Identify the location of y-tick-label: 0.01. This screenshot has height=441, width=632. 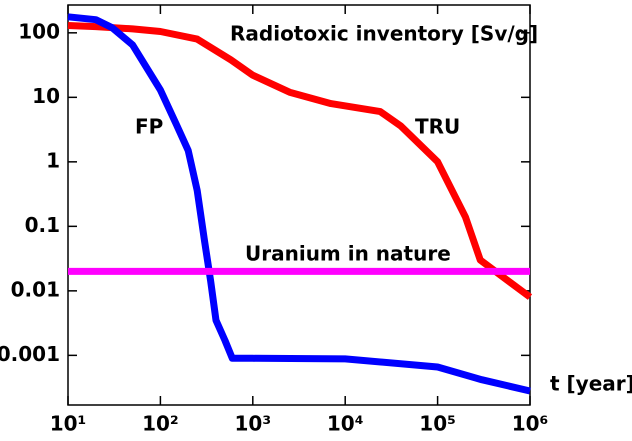
(35, 289).